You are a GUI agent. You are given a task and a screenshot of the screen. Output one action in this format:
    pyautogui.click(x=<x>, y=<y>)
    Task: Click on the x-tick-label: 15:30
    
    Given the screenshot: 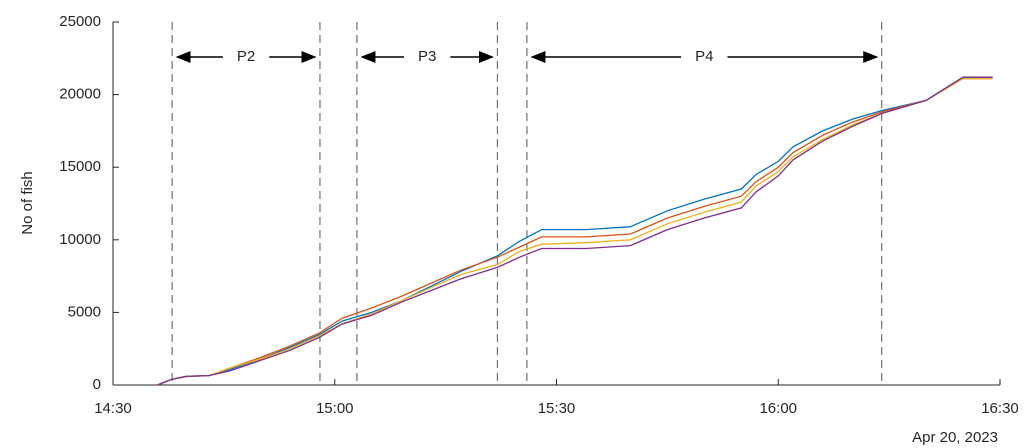 What is the action you would take?
    pyautogui.click(x=557, y=408)
    